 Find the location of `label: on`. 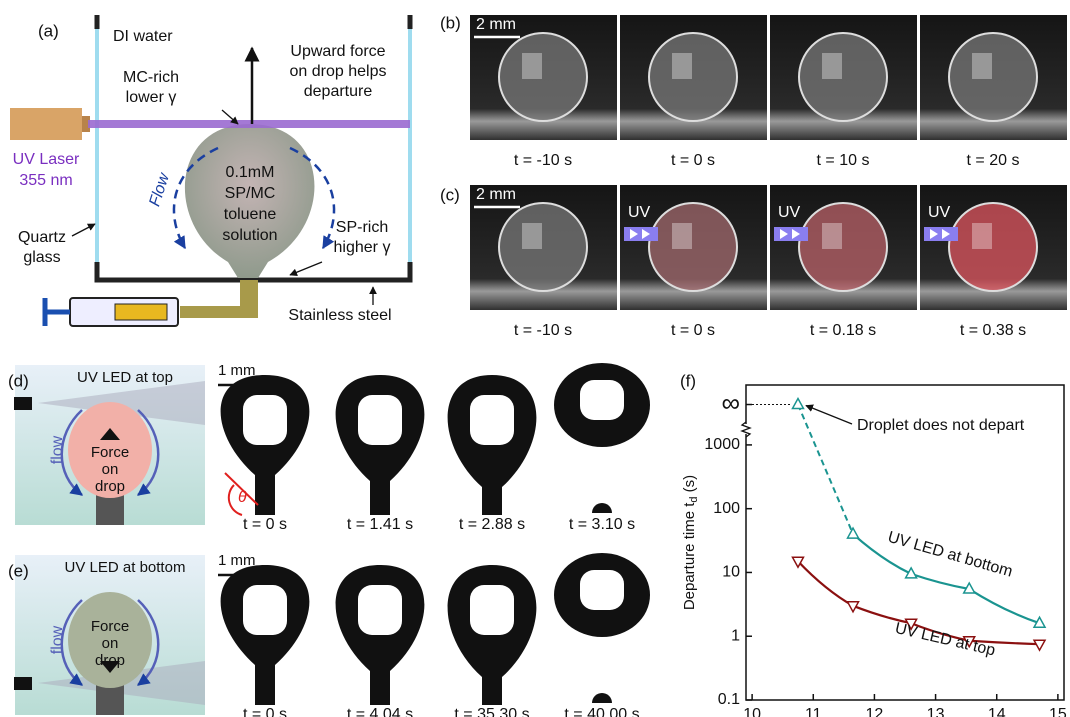

label: on is located at coordinates (110, 643).